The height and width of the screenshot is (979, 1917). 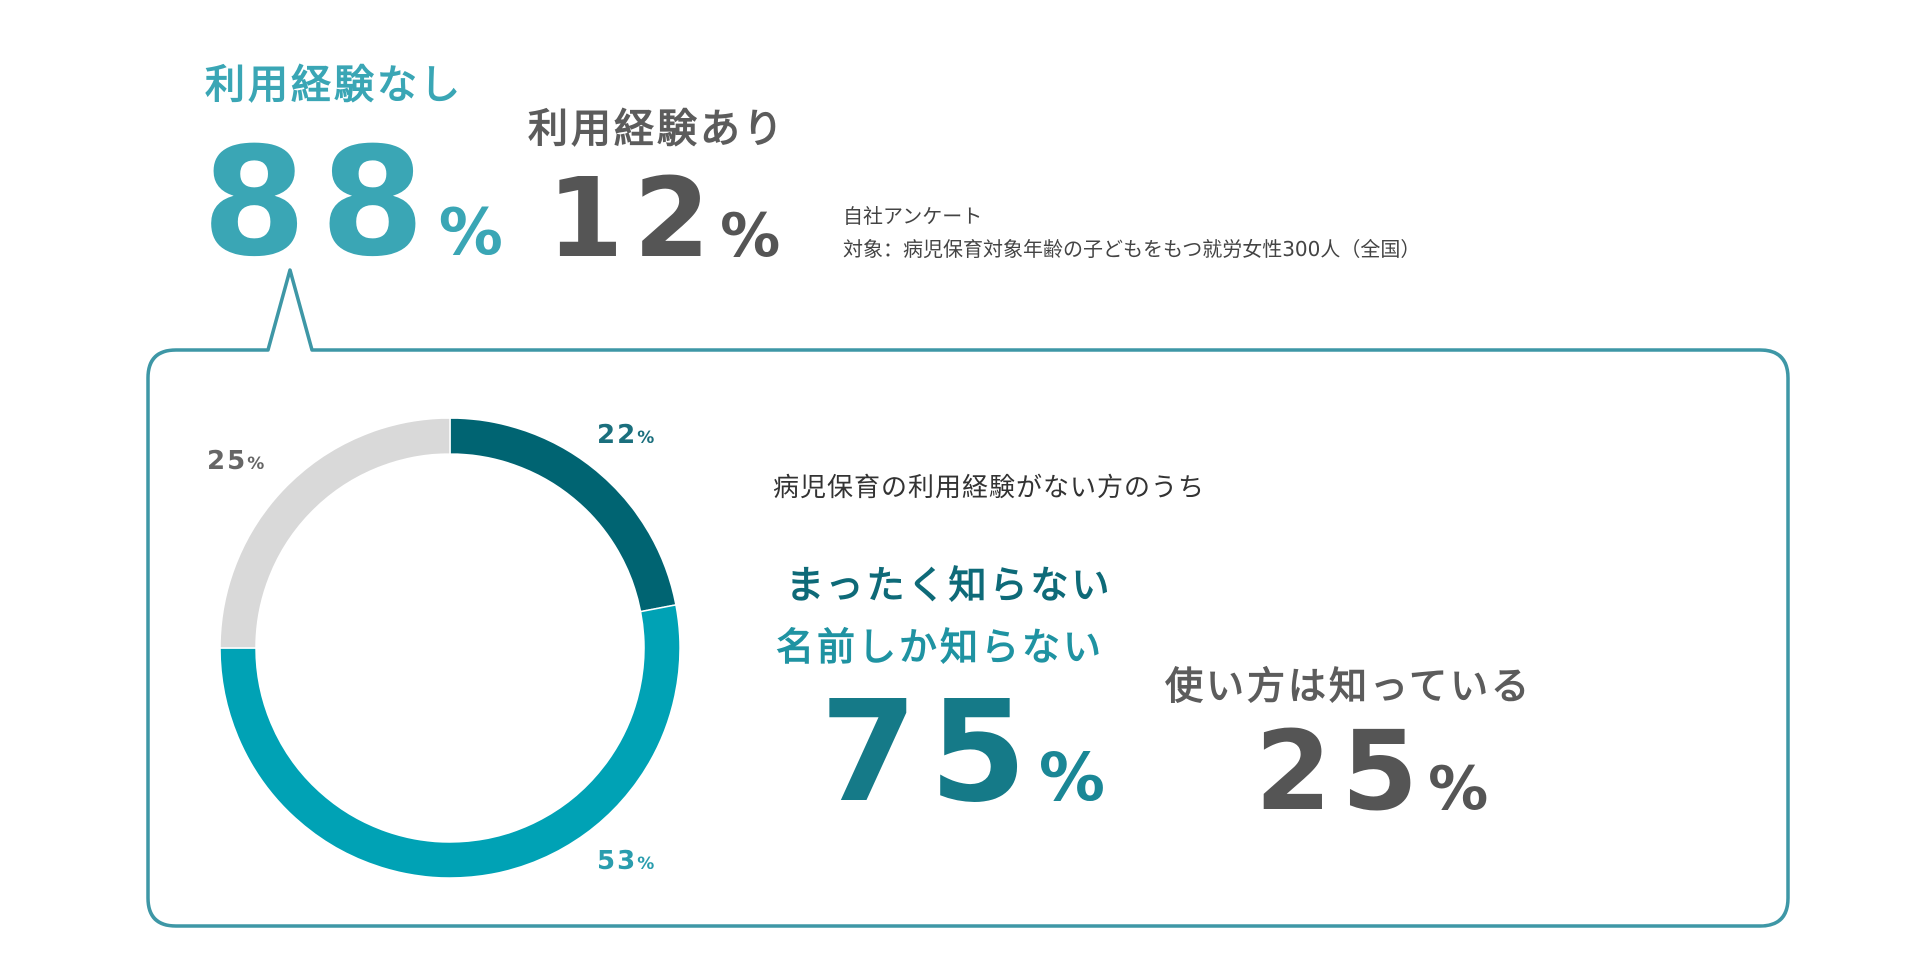 I want to click on detail-subhead: 病児保育の利用経験がない方のうち, so click(x=989, y=488).